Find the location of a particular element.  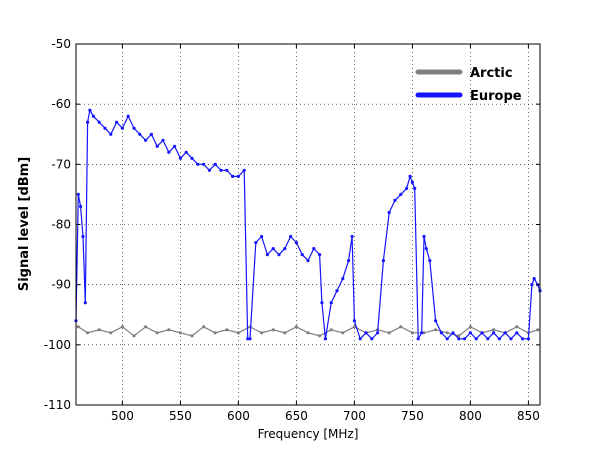

x-tick-label: 650 is located at coordinates (296, 416).